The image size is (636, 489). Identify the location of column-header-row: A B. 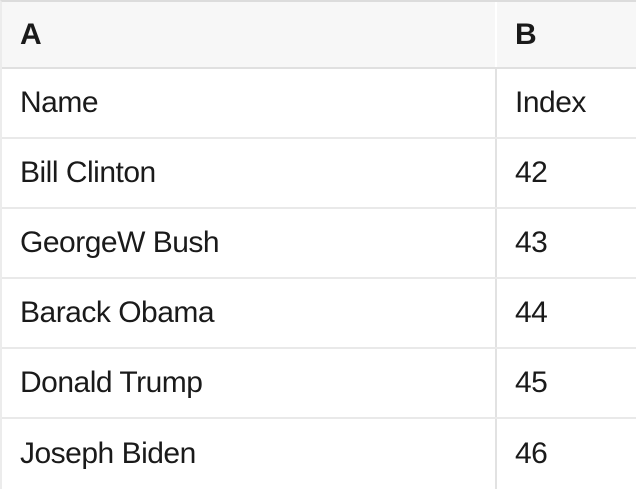
(319, 35).